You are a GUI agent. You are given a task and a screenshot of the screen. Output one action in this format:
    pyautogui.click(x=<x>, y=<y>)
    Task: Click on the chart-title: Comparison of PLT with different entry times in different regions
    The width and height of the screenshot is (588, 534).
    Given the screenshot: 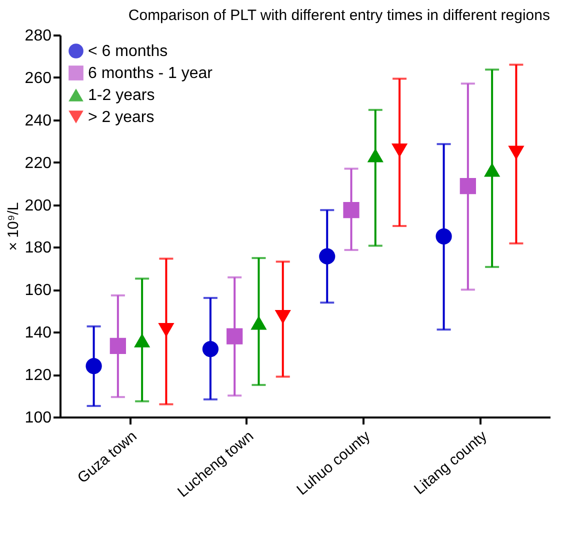 What is the action you would take?
    pyautogui.click(x=339, y=15)
    